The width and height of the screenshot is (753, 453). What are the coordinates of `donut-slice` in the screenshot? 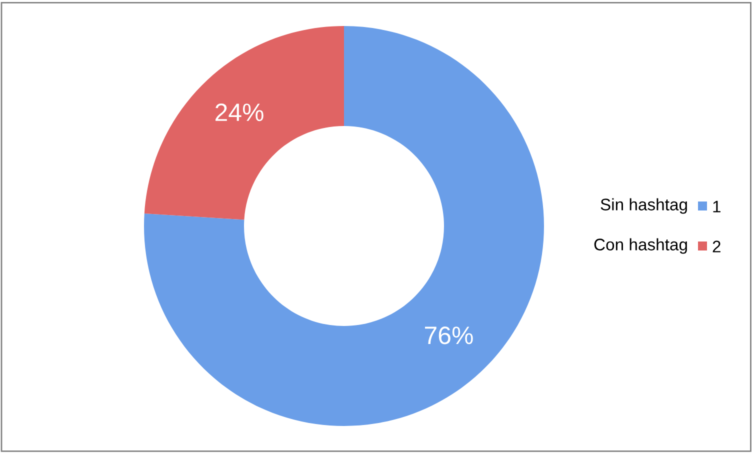 It's located at (244, 123).